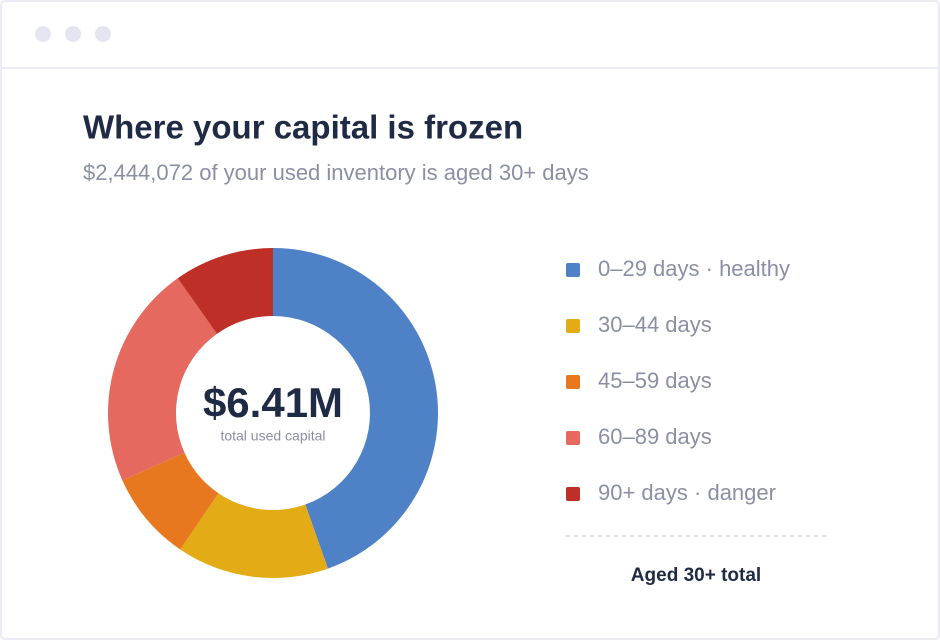  What do you see at coordinates (696, 575) in the screenshot?
I see `footer-label: Aged 30+ total` at bounding box center [696, 575].